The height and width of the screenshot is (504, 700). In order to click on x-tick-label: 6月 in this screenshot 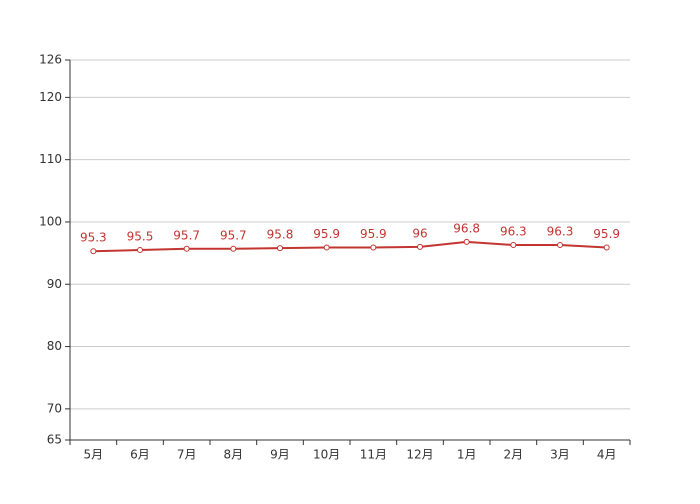, I will do `click(140, 455)`.